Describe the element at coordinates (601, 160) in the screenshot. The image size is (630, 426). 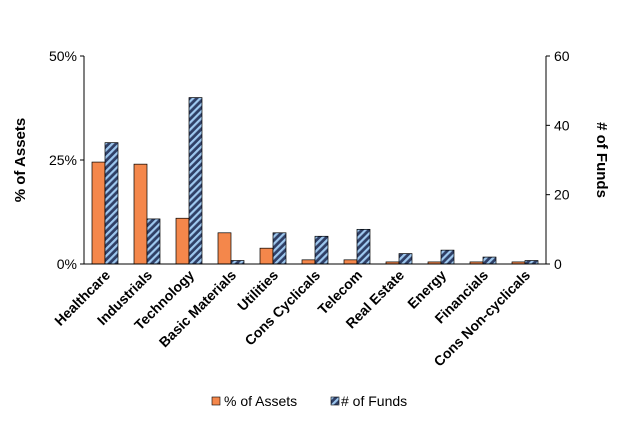
I see `right-axis-title: # of Funds` at that location.